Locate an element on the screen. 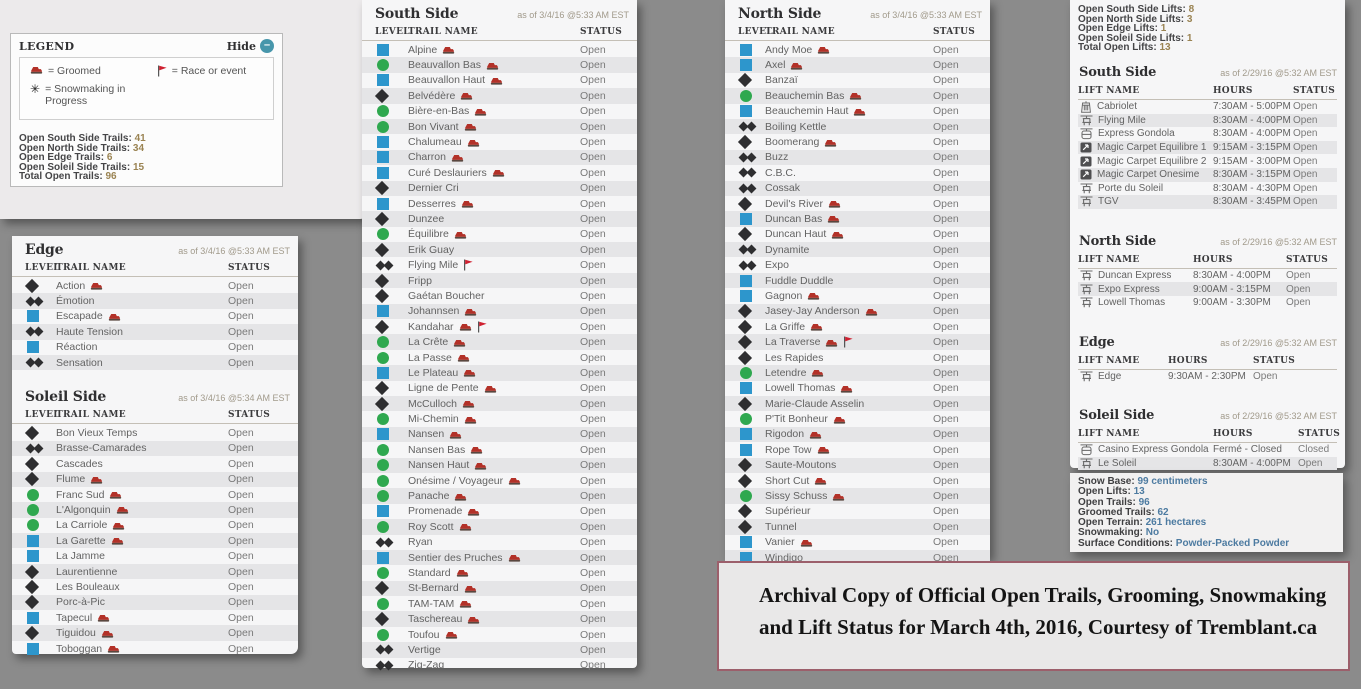  trail-name: Beauvallon Bas is located at coordinates (494, 65).